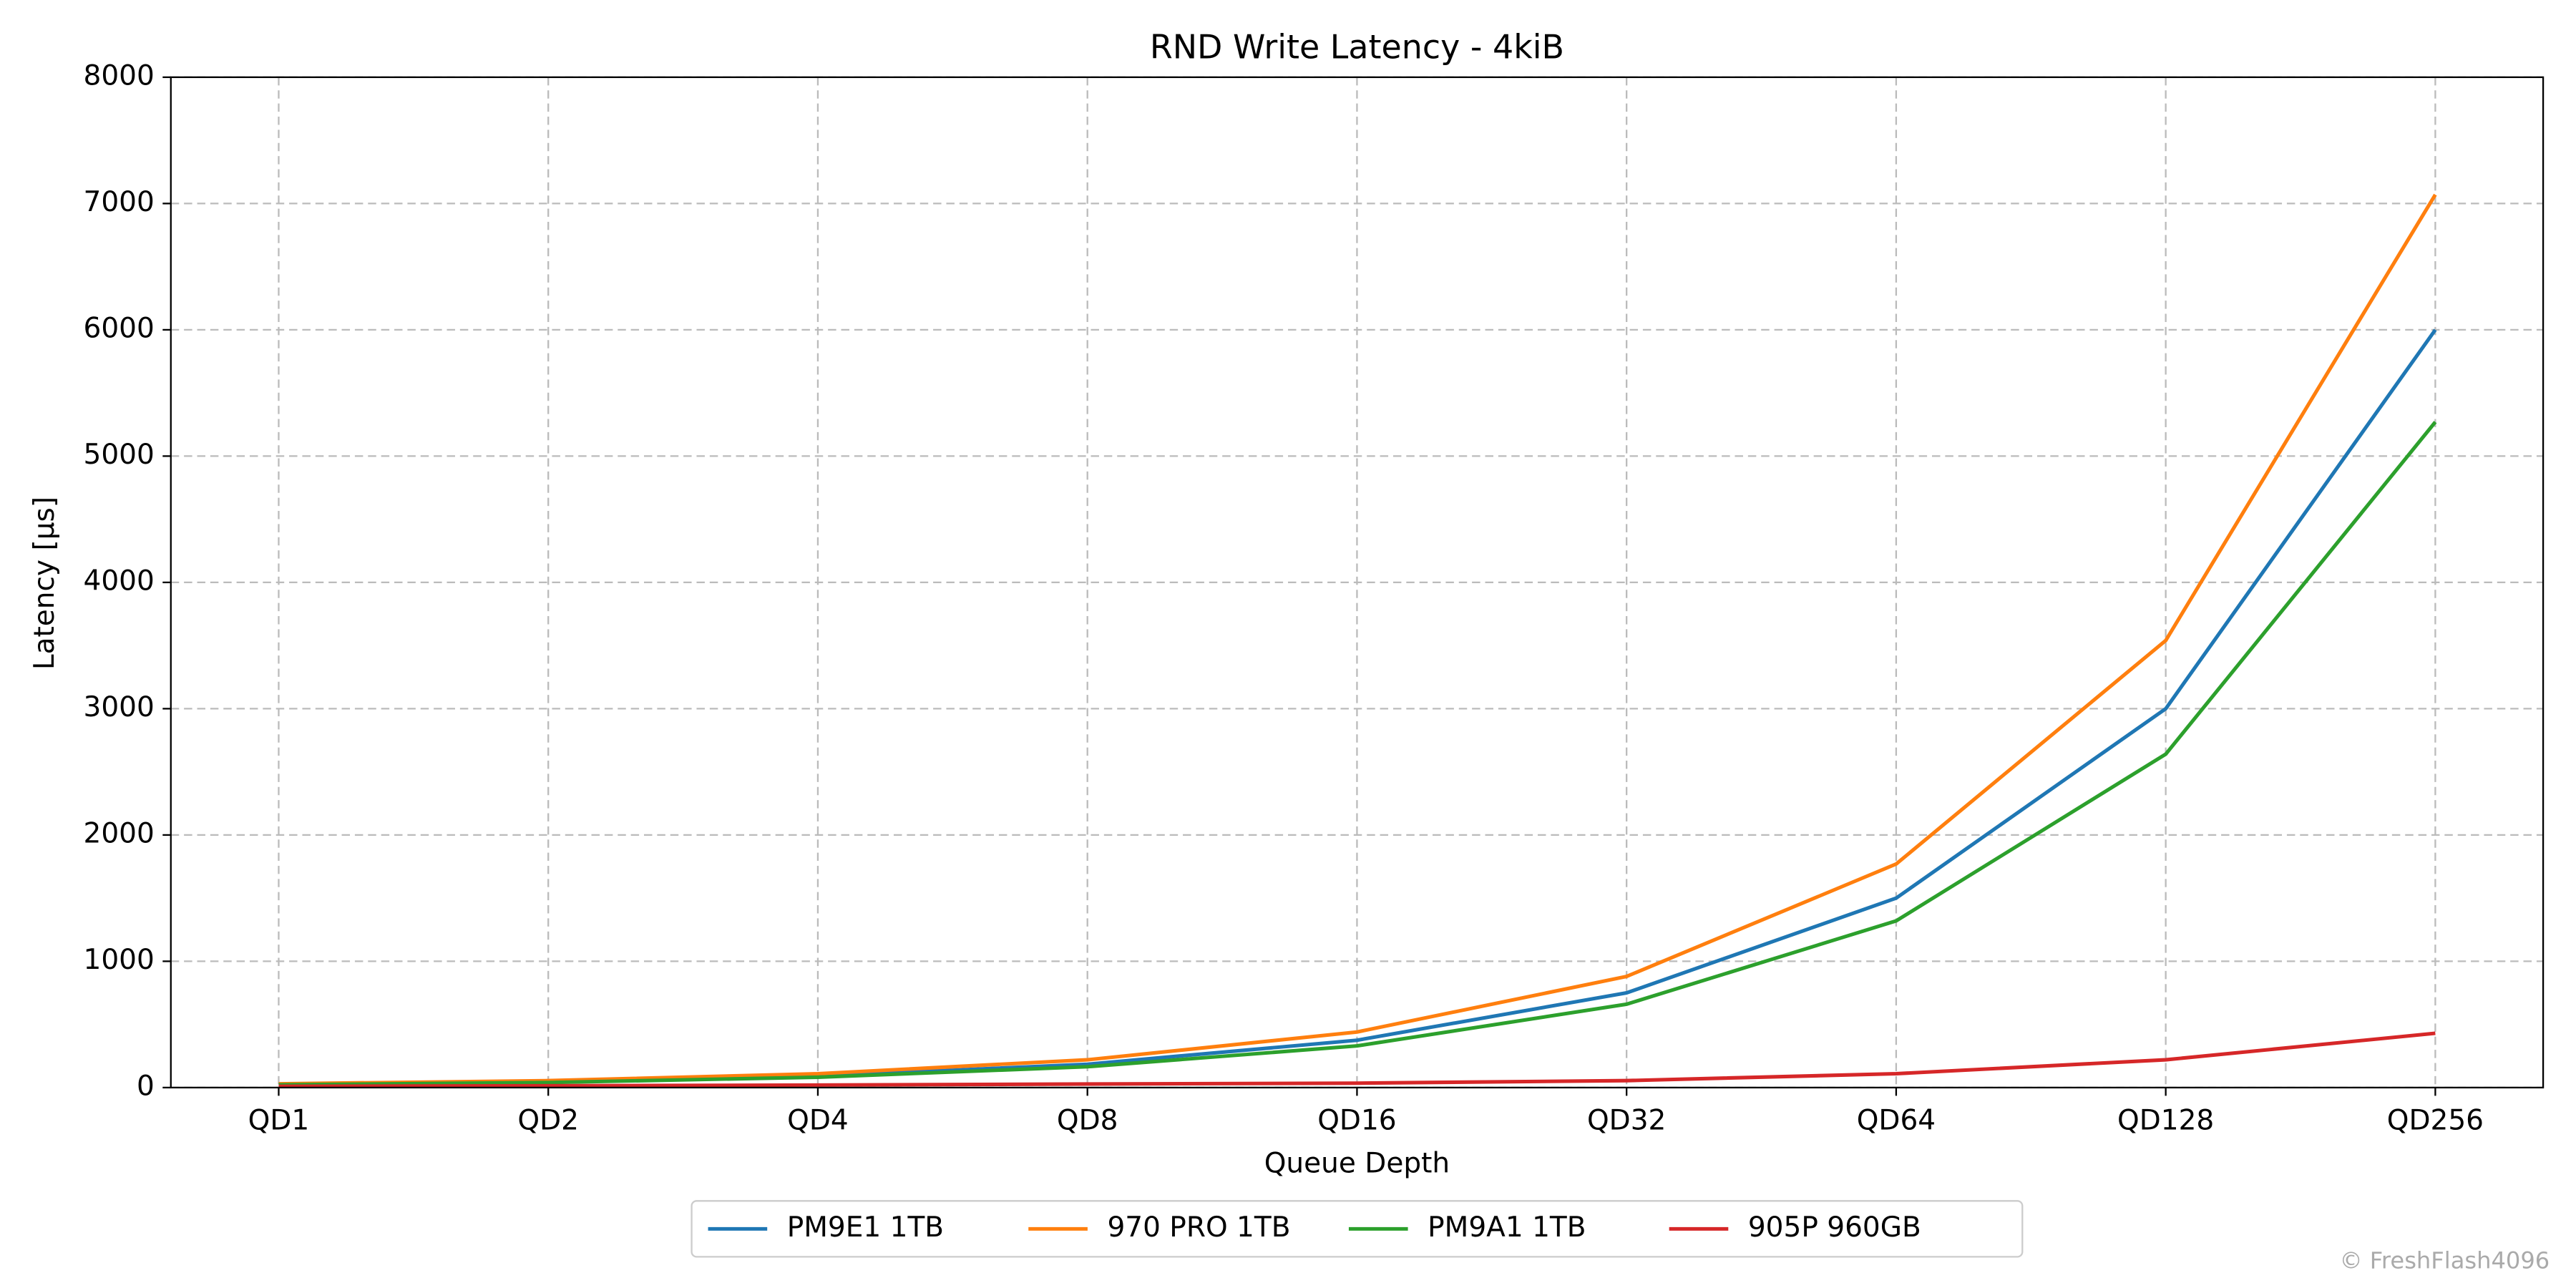  What do you see at coordinates (119, 75) in the screenshot?
I see `y-tick-label: 8000` at bounding box center [119, 75].